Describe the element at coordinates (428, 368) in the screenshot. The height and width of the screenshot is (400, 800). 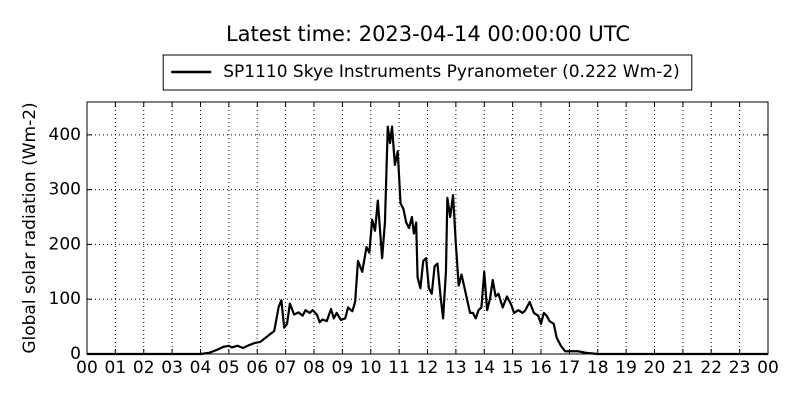
I see `x-tick-label: 12` at that location.